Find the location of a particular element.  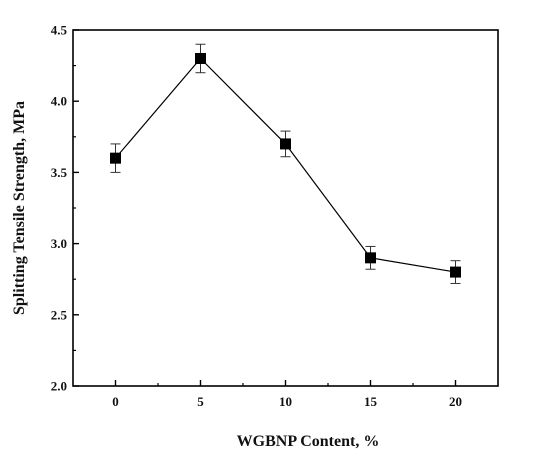

y-tick-label: 3.0 is located at coordinates (59, 243).